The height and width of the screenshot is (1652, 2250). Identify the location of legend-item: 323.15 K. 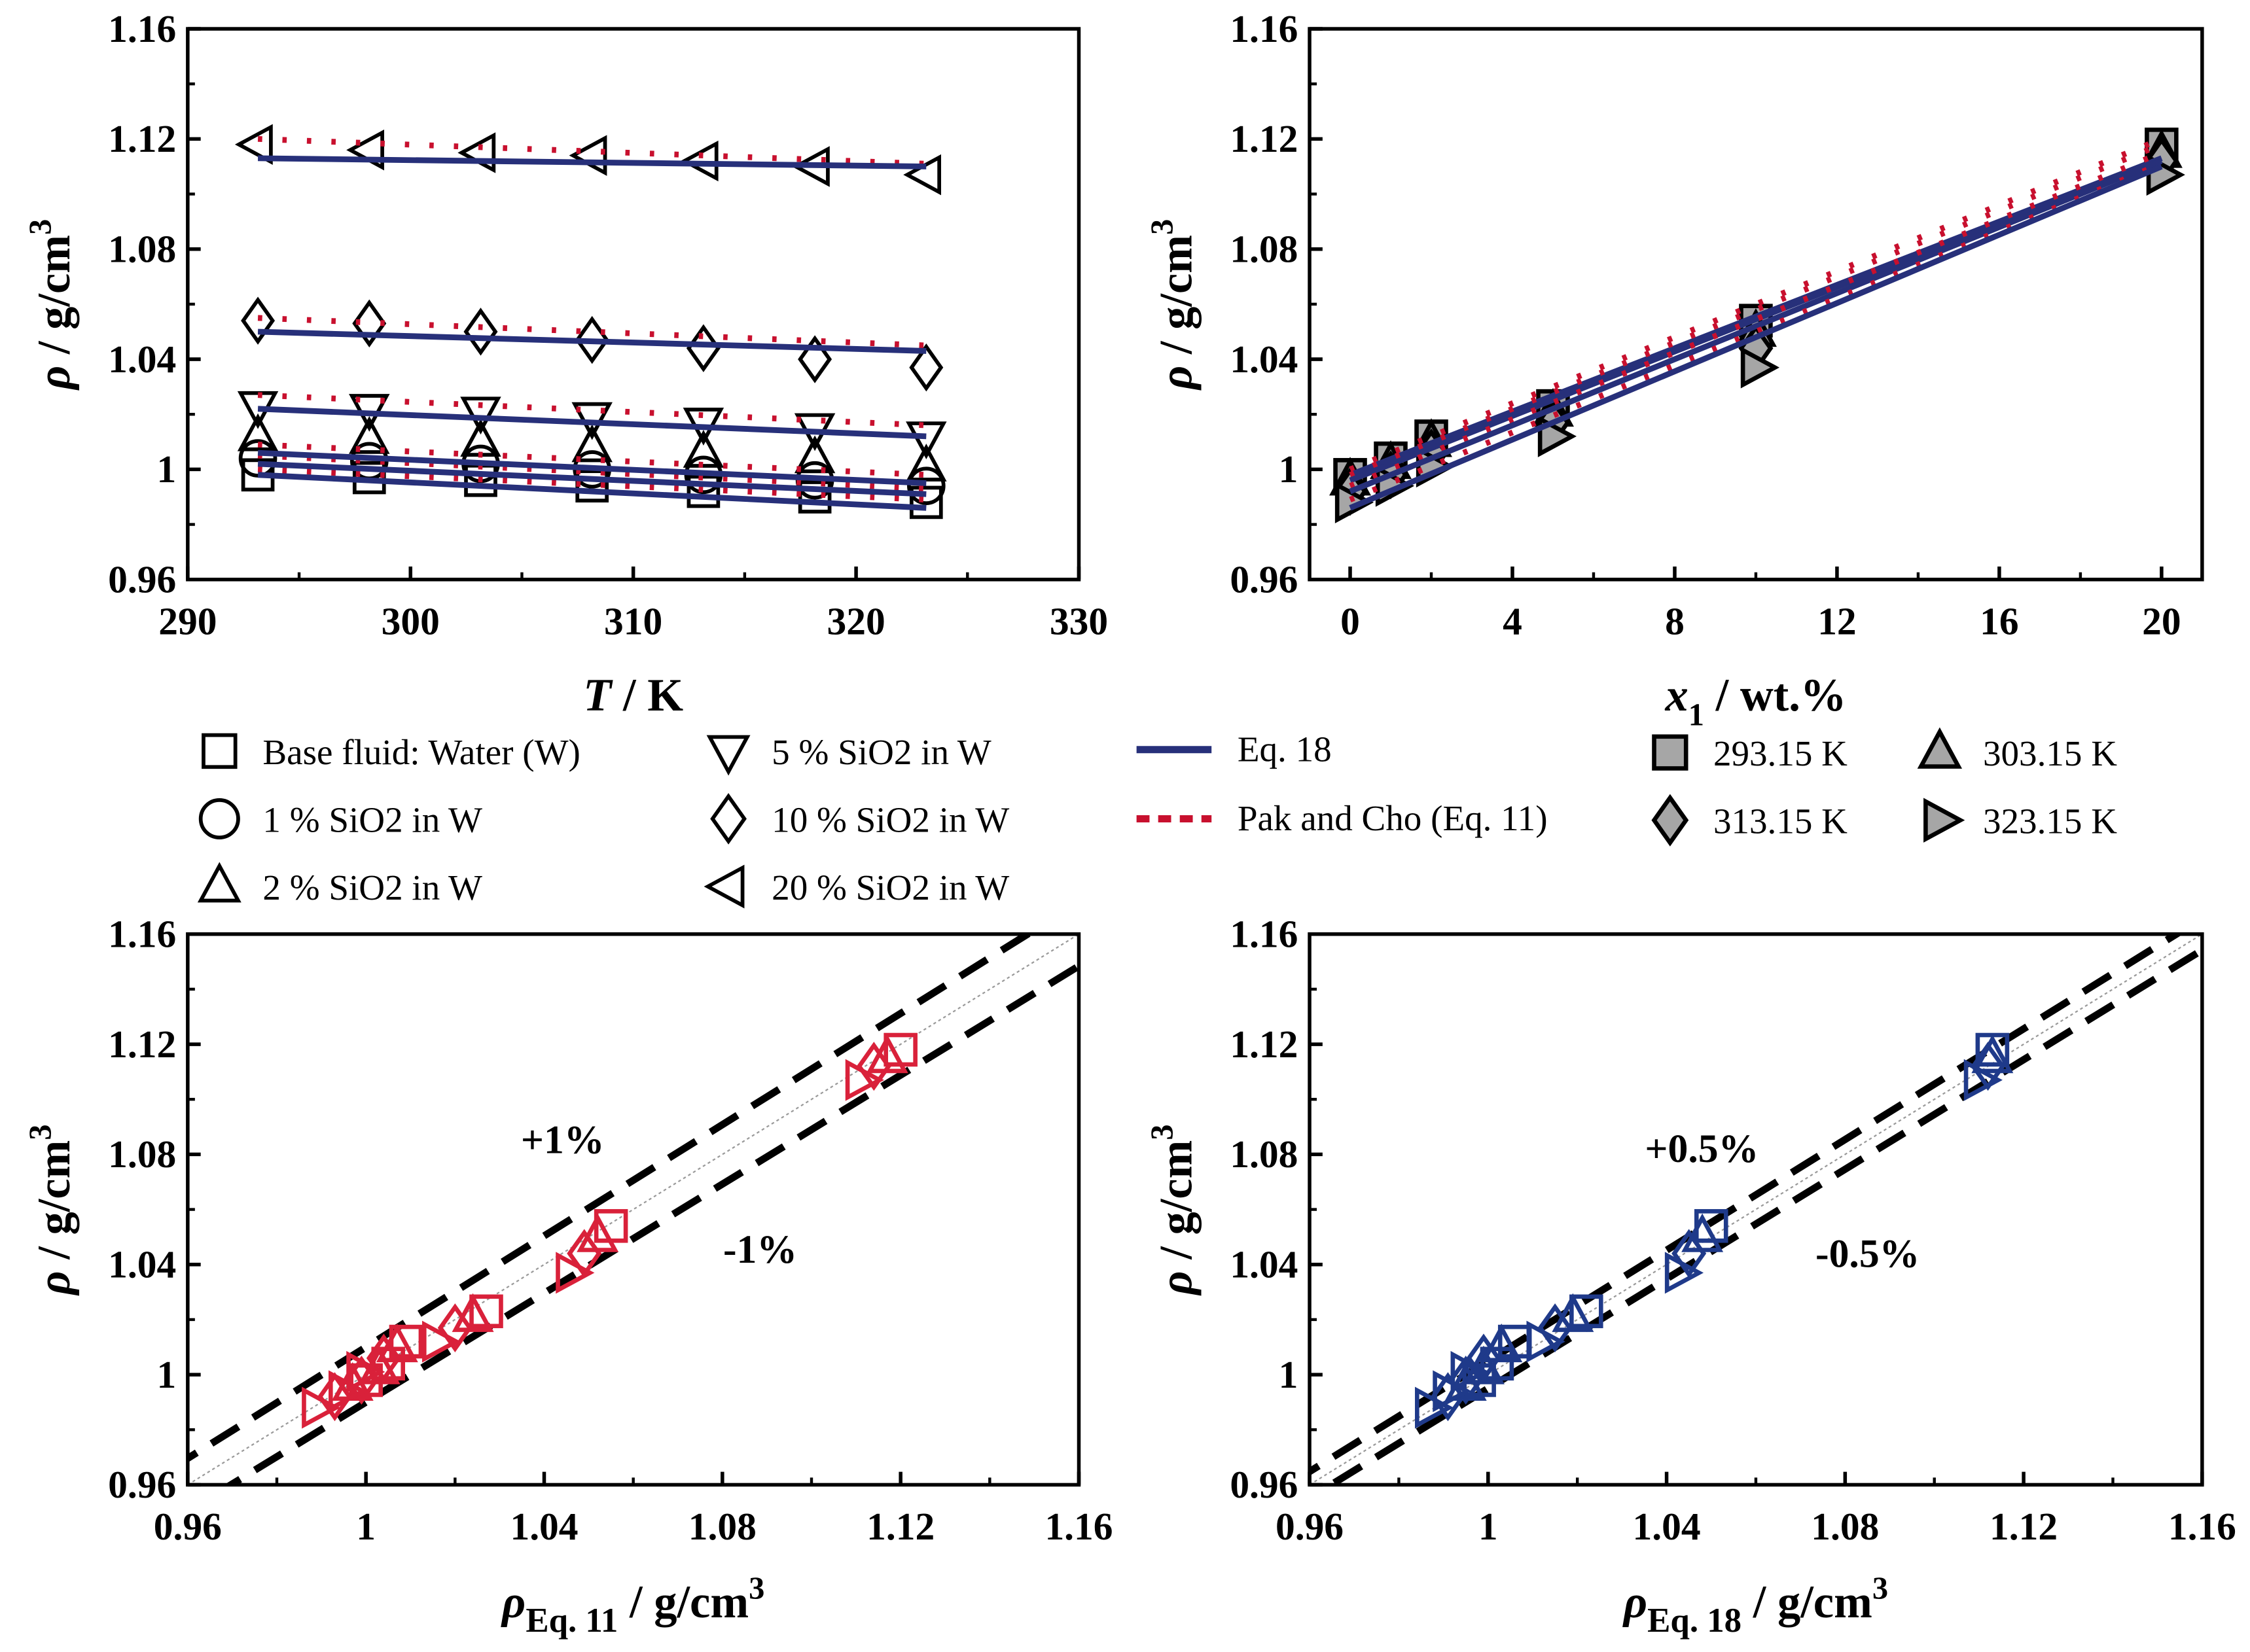
(2020, 820).